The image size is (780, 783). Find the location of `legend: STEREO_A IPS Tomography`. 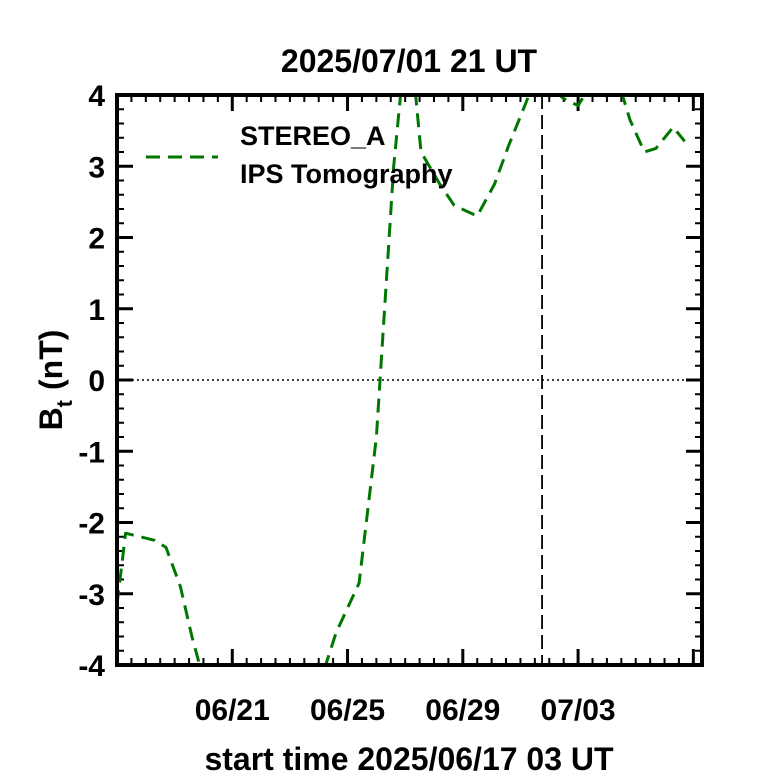

legend: STEREO_A IPS Tomography is located at coordinates (299, 155).